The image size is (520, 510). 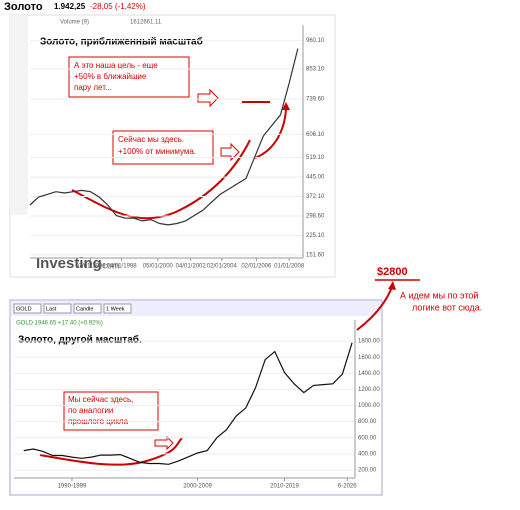 I want to click on chart-title: Золото, приближенный масштаб, so click(x=121, y=42).